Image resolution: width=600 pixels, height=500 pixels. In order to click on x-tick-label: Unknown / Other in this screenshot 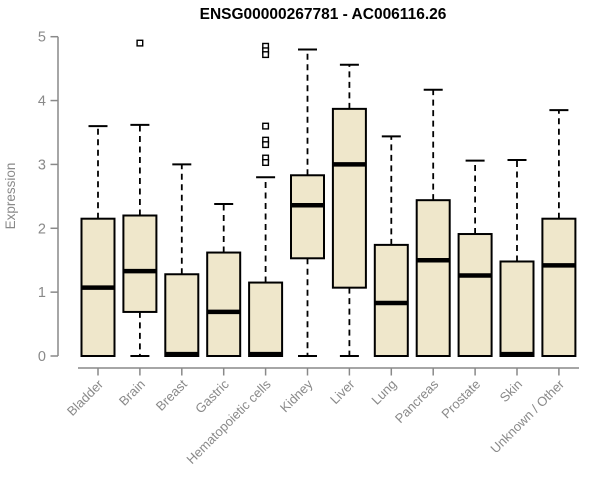, I will do `click(527, 416)`.